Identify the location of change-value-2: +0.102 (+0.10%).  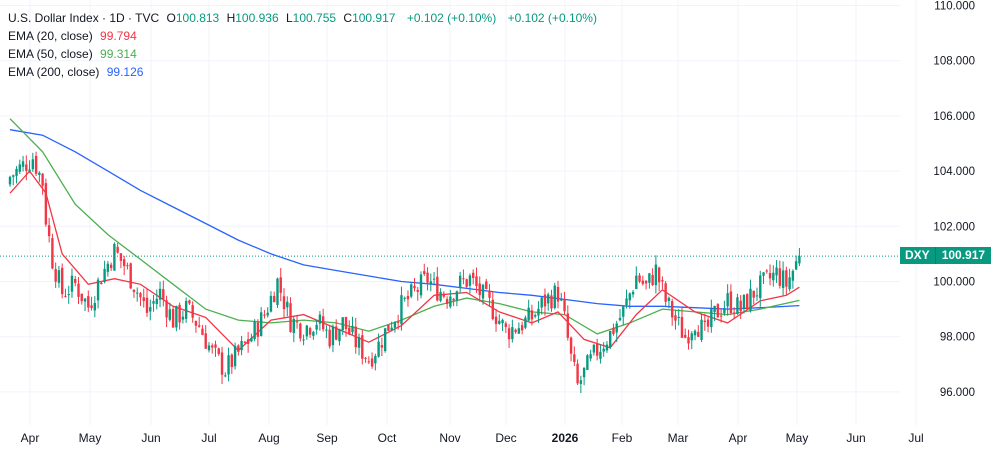
(552, 18).